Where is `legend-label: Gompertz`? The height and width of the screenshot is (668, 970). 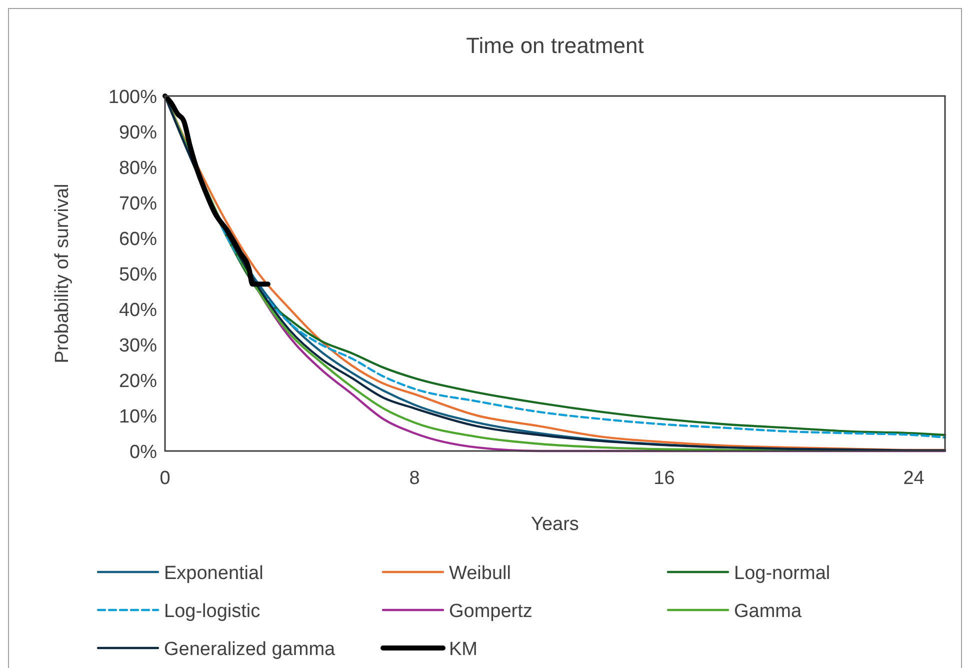 legend-label: Gompertz is located at coordinates (490, 611).